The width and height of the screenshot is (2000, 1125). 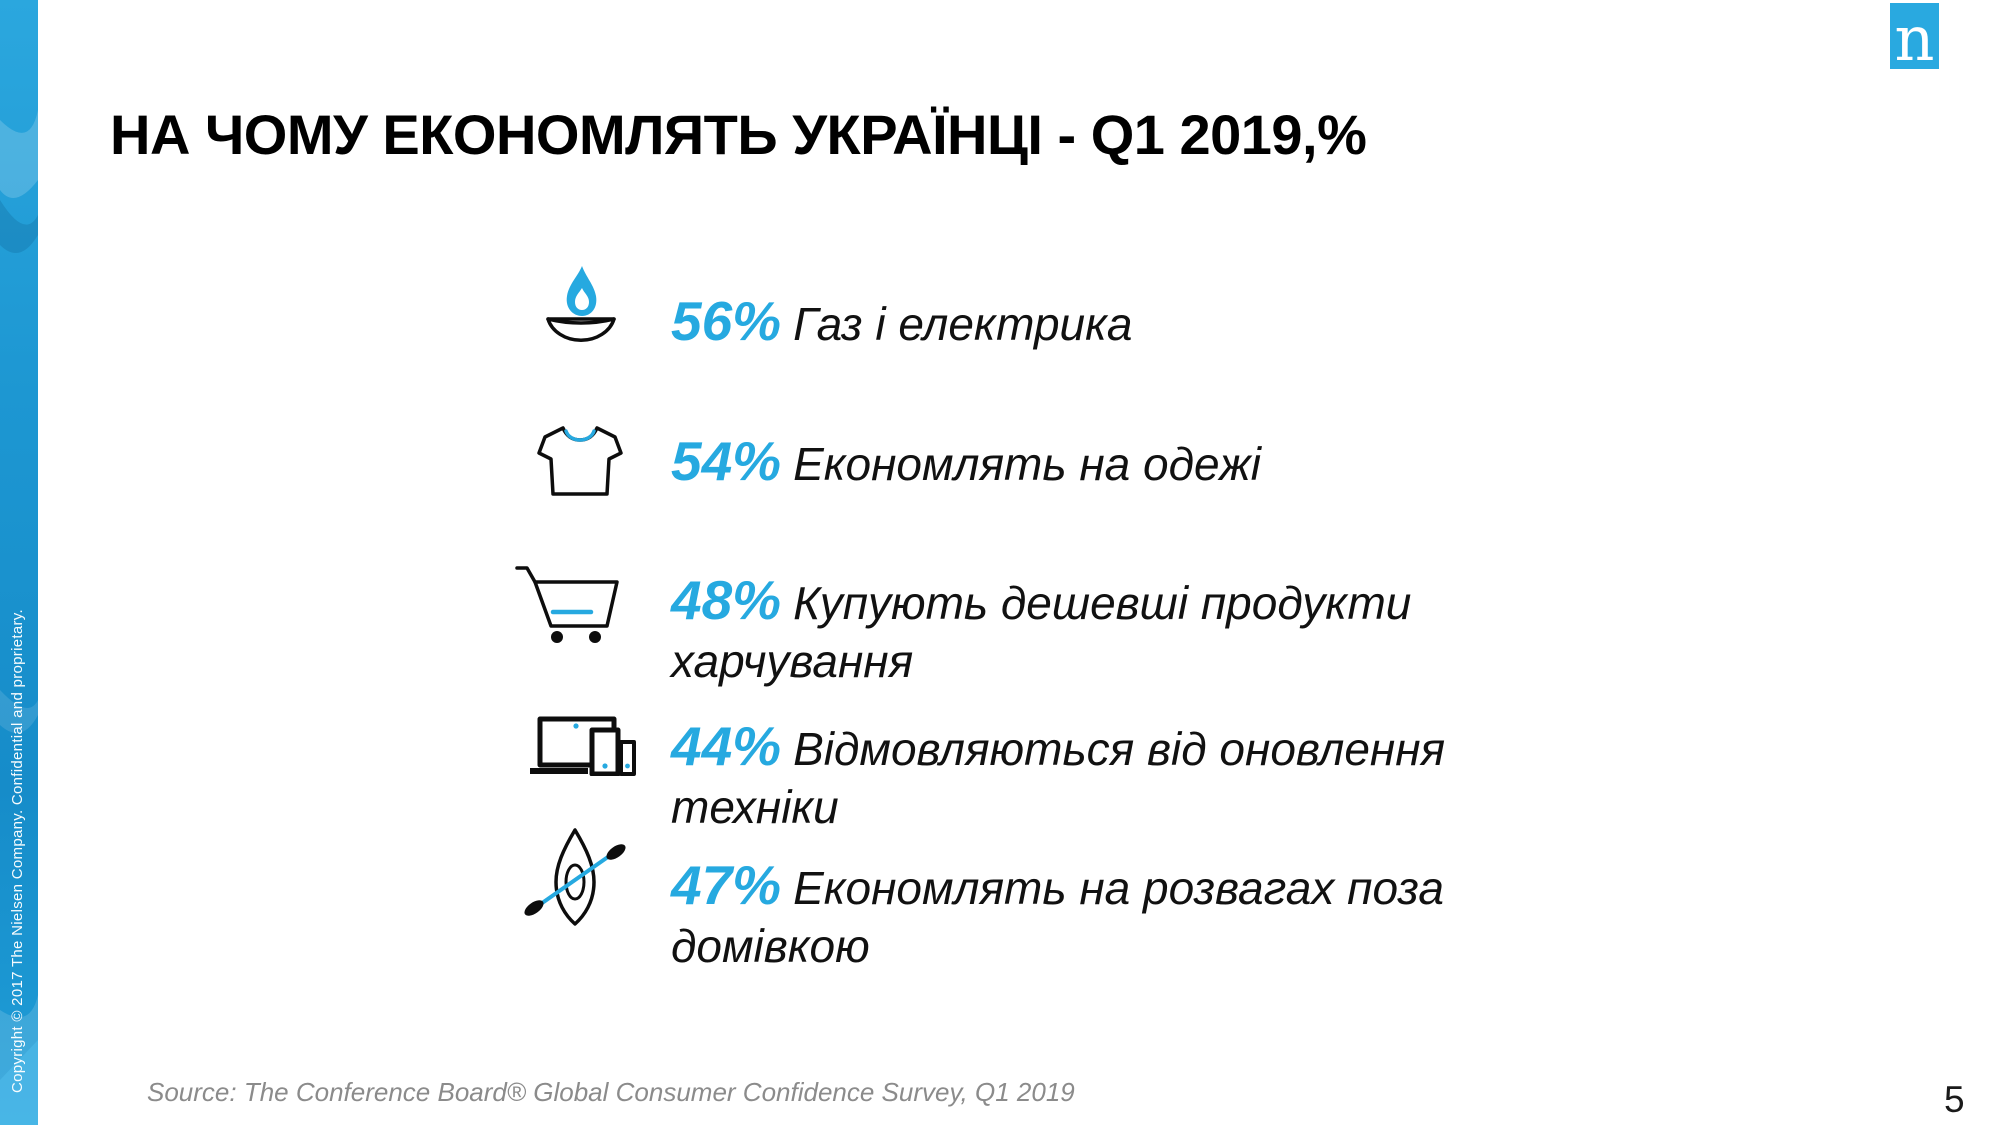 What do you see at coordinates (1057, 917) in the screenshot?
I see `stat-label: Економлять на розвагах поза домівкою` at bounding box center [1057, 917].